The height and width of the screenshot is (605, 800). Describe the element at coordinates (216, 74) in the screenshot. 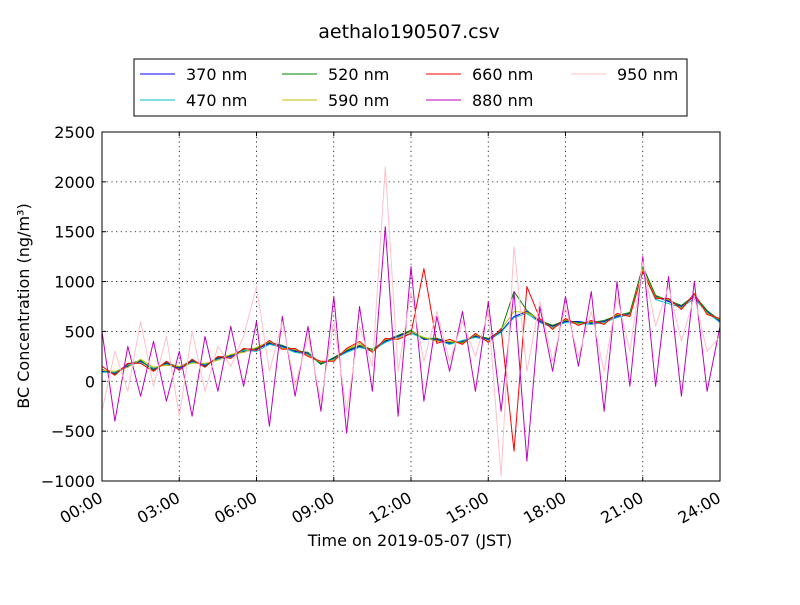

I see `legend-label-370-nm: 370 nm` at that location.